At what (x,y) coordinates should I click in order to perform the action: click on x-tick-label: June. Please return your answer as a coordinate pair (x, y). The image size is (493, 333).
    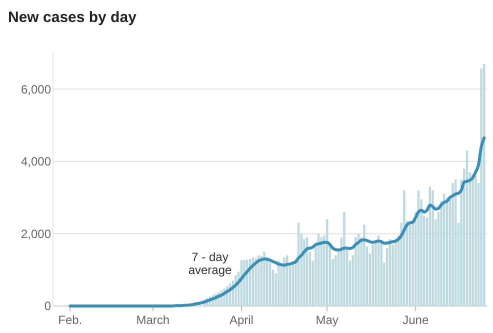
    Looking at the image, I should click on (415, 320).